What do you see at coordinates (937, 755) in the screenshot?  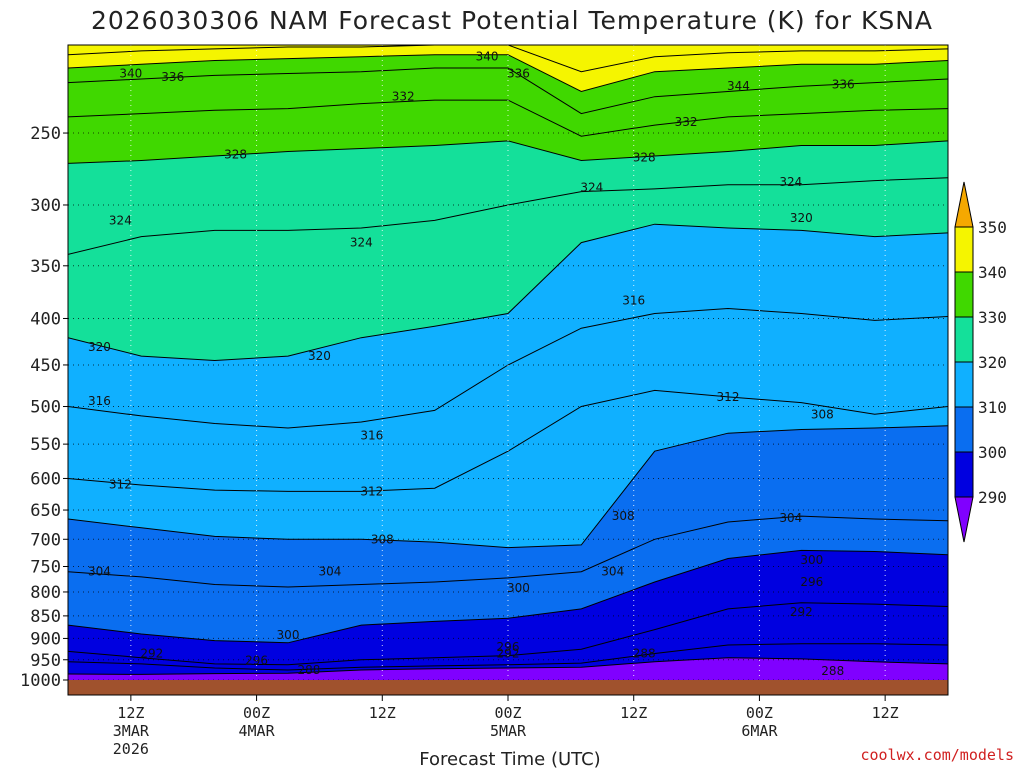 I see `credit-text: coolwx.com/models` at bounding box center [937, 755].